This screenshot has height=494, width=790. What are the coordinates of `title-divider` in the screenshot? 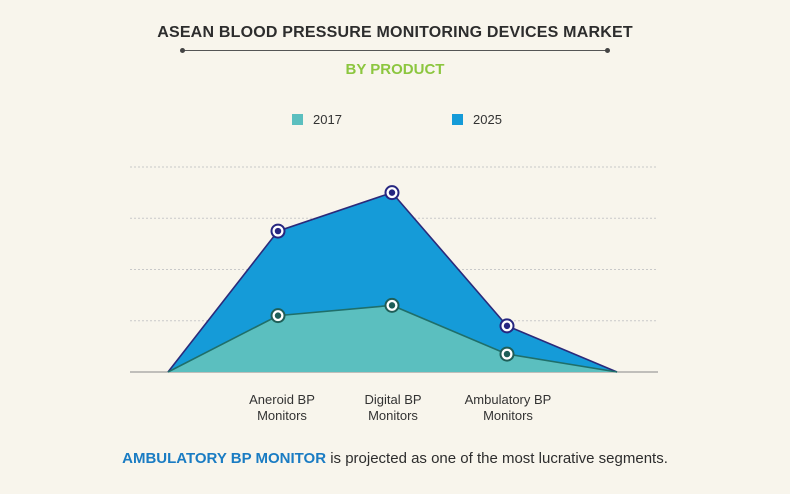 It's located at (395, 50).